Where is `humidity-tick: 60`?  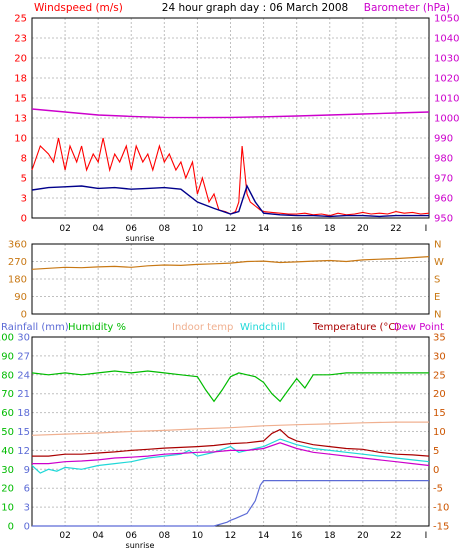 humidity-tick: 60 is located at coordinates (7, 413).